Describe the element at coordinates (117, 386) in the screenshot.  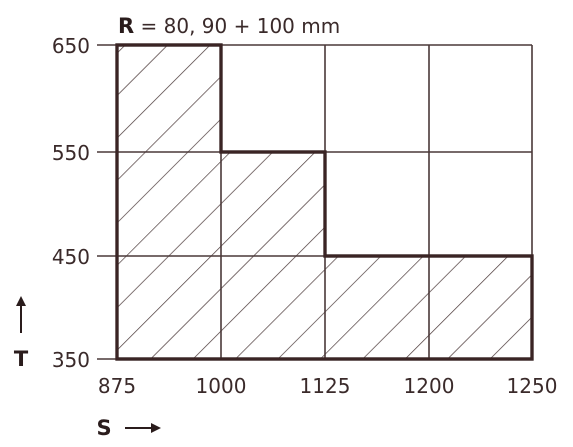
I see `x-tick-label: 875` at that location.